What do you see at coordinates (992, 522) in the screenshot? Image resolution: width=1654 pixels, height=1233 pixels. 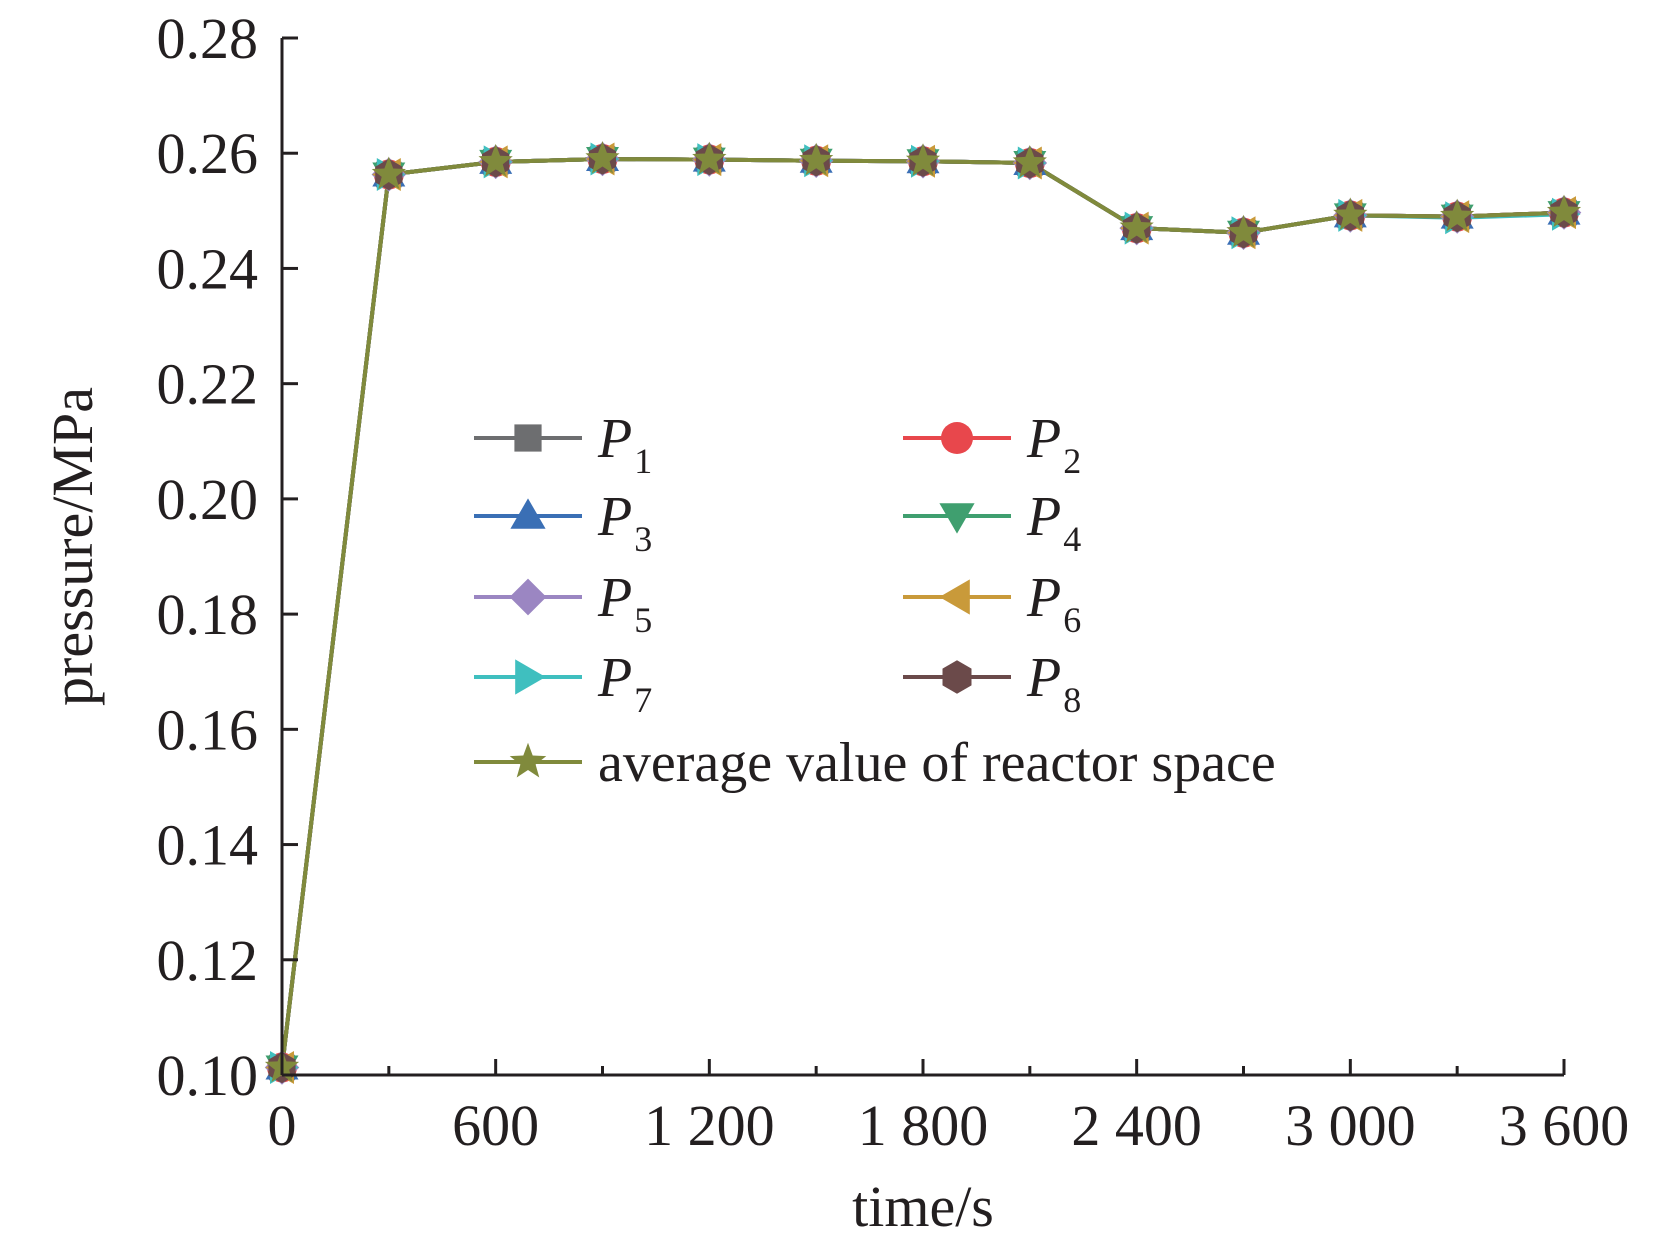 I see `legend-item: P4` at bounding box center [992, 522].